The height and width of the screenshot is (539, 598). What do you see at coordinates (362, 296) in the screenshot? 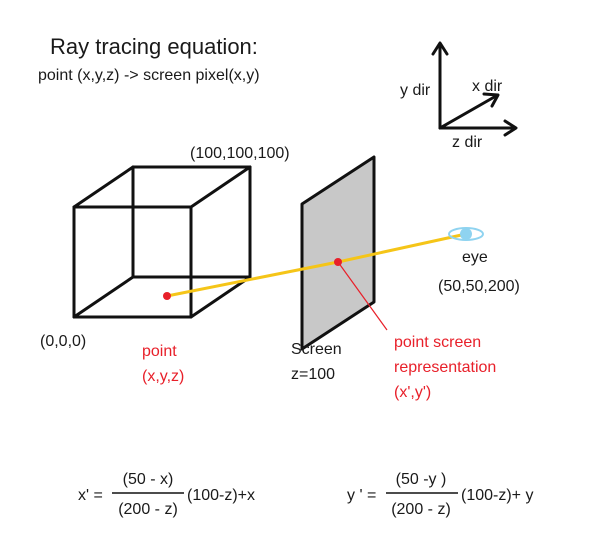
I see `projection-leader-line` at bounding box center [362, 296].